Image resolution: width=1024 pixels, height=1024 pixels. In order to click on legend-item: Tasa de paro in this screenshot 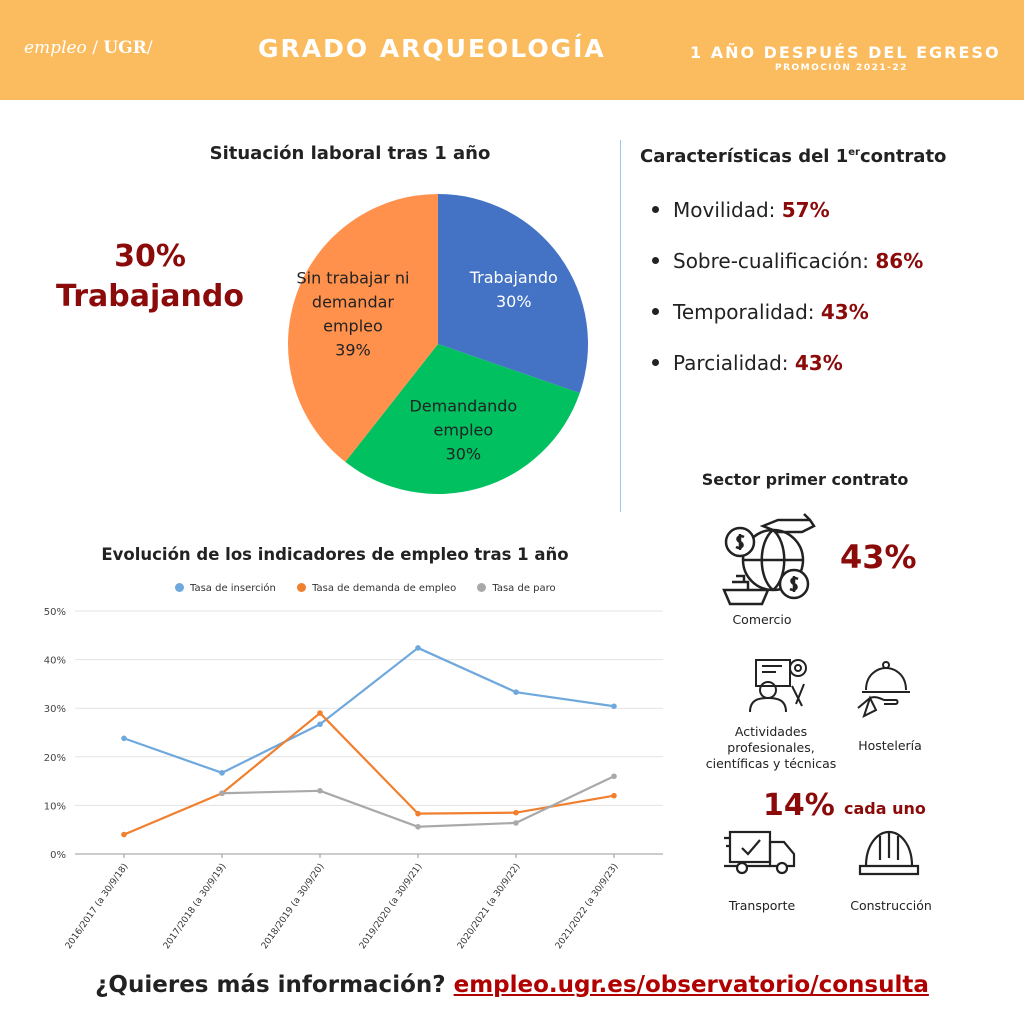, I will do `click(516, 588)`.